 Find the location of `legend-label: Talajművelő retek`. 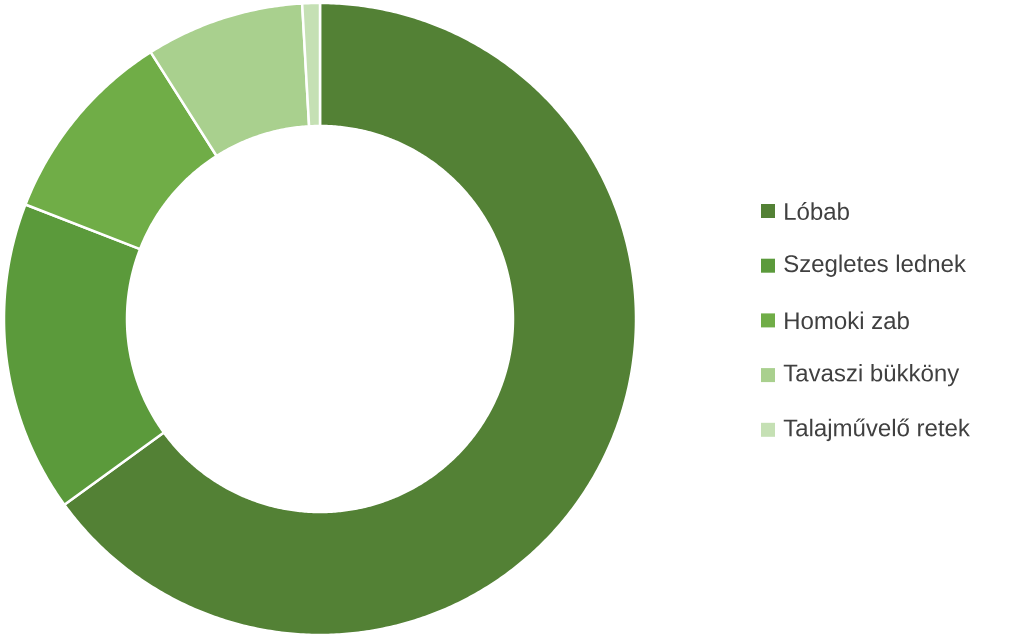

legend-label: Talajművelő retek is located at coordinates (876, 430).